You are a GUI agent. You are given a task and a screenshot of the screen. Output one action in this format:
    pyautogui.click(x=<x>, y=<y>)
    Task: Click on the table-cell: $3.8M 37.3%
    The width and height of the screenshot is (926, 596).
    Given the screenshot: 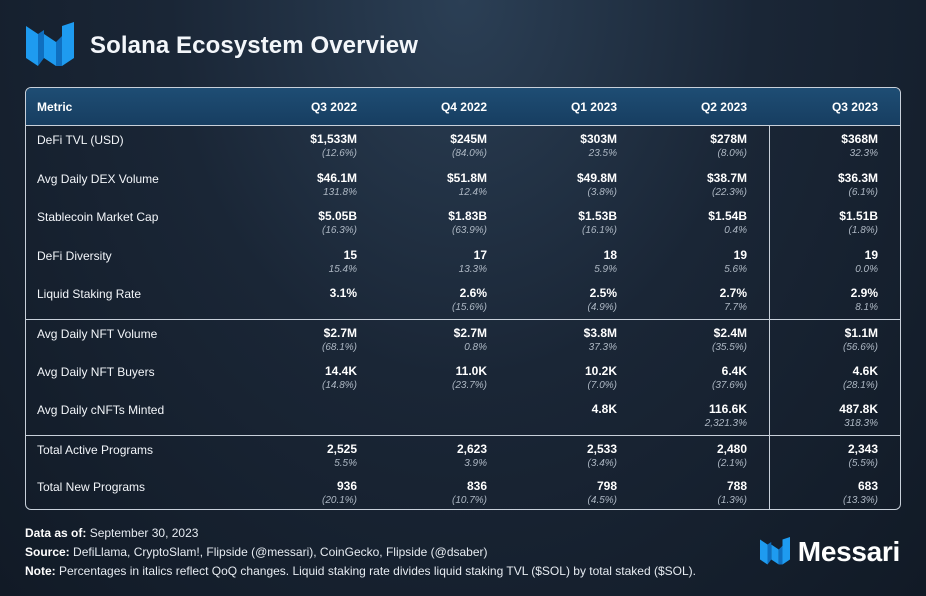 What is the action you would take?
    pyautogui.click(x=564, y=339)
    